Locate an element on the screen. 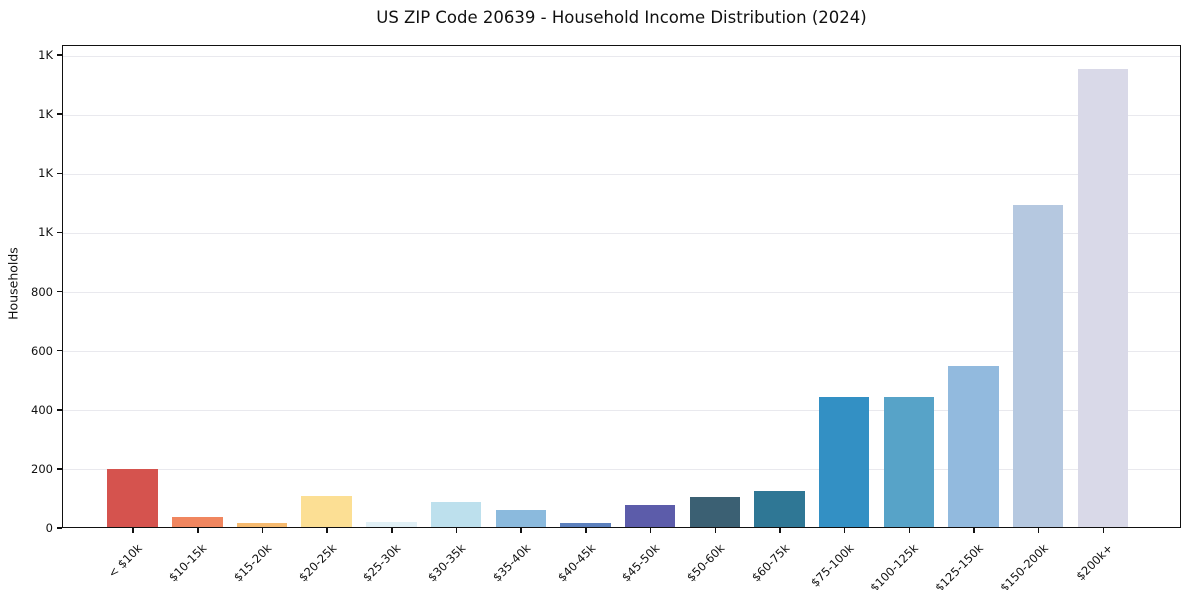  x-tick-label: $40-45k is located at coordinates (576, 563).